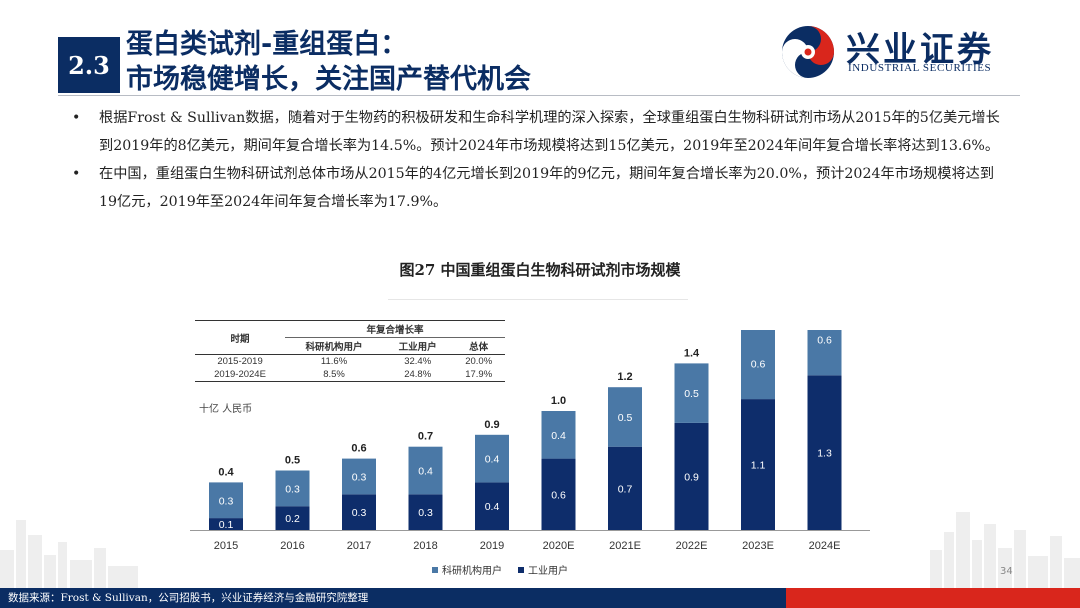 The width and height of the screenshot is (1080, 608). What do you see at coordinates (292, 461) in the screenshot?
I see `bar-total-label: 0.5` at bounding box center [292, 461].